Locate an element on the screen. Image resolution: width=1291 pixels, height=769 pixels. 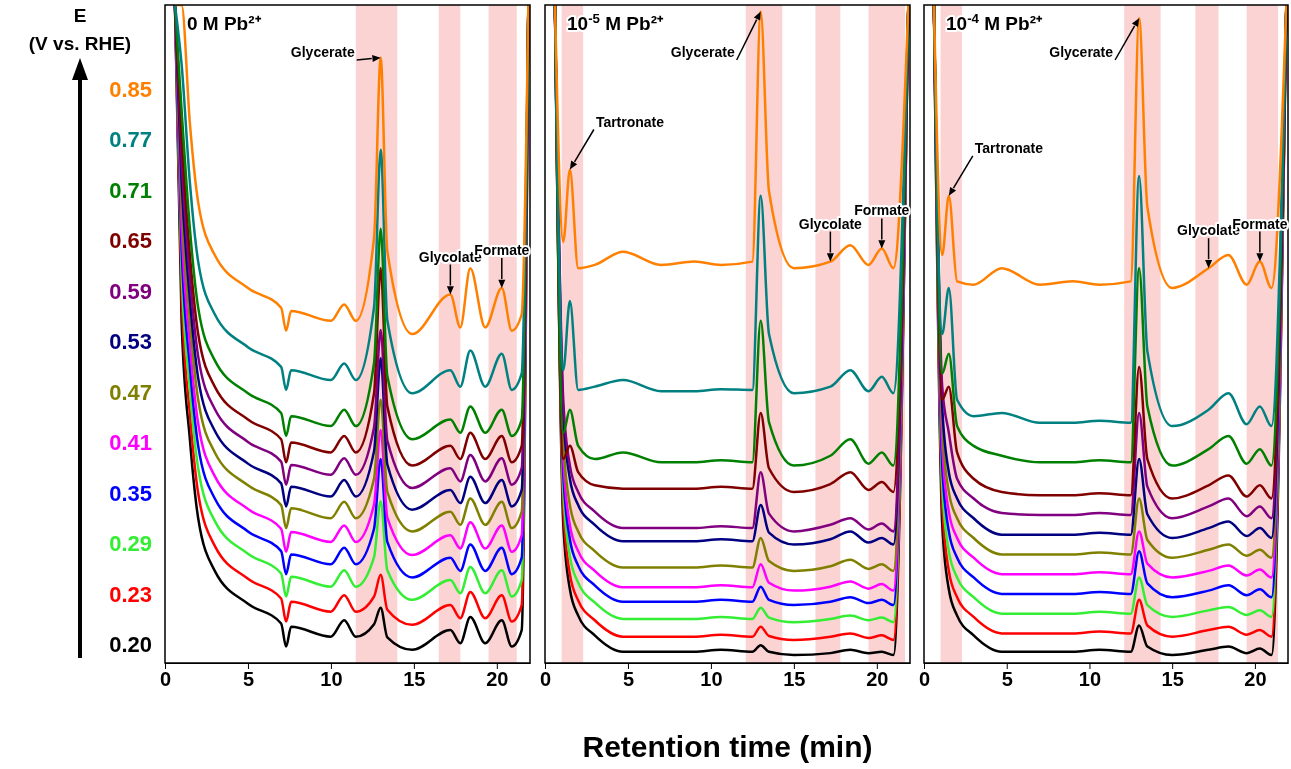
series-label: 0.65 is located at coordinates (130, 240).